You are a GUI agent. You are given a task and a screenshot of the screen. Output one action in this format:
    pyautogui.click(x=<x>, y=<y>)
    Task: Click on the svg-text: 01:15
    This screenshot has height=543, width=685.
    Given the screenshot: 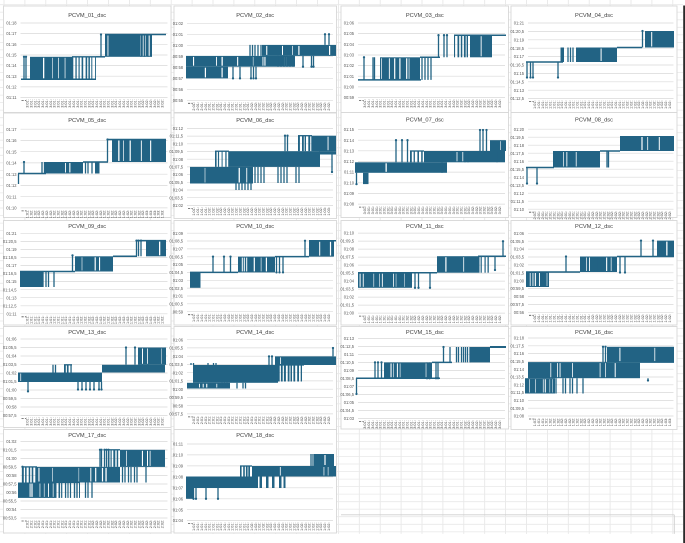 What is the action you would take?
    pyautogui.click(x=519, y=73)
    